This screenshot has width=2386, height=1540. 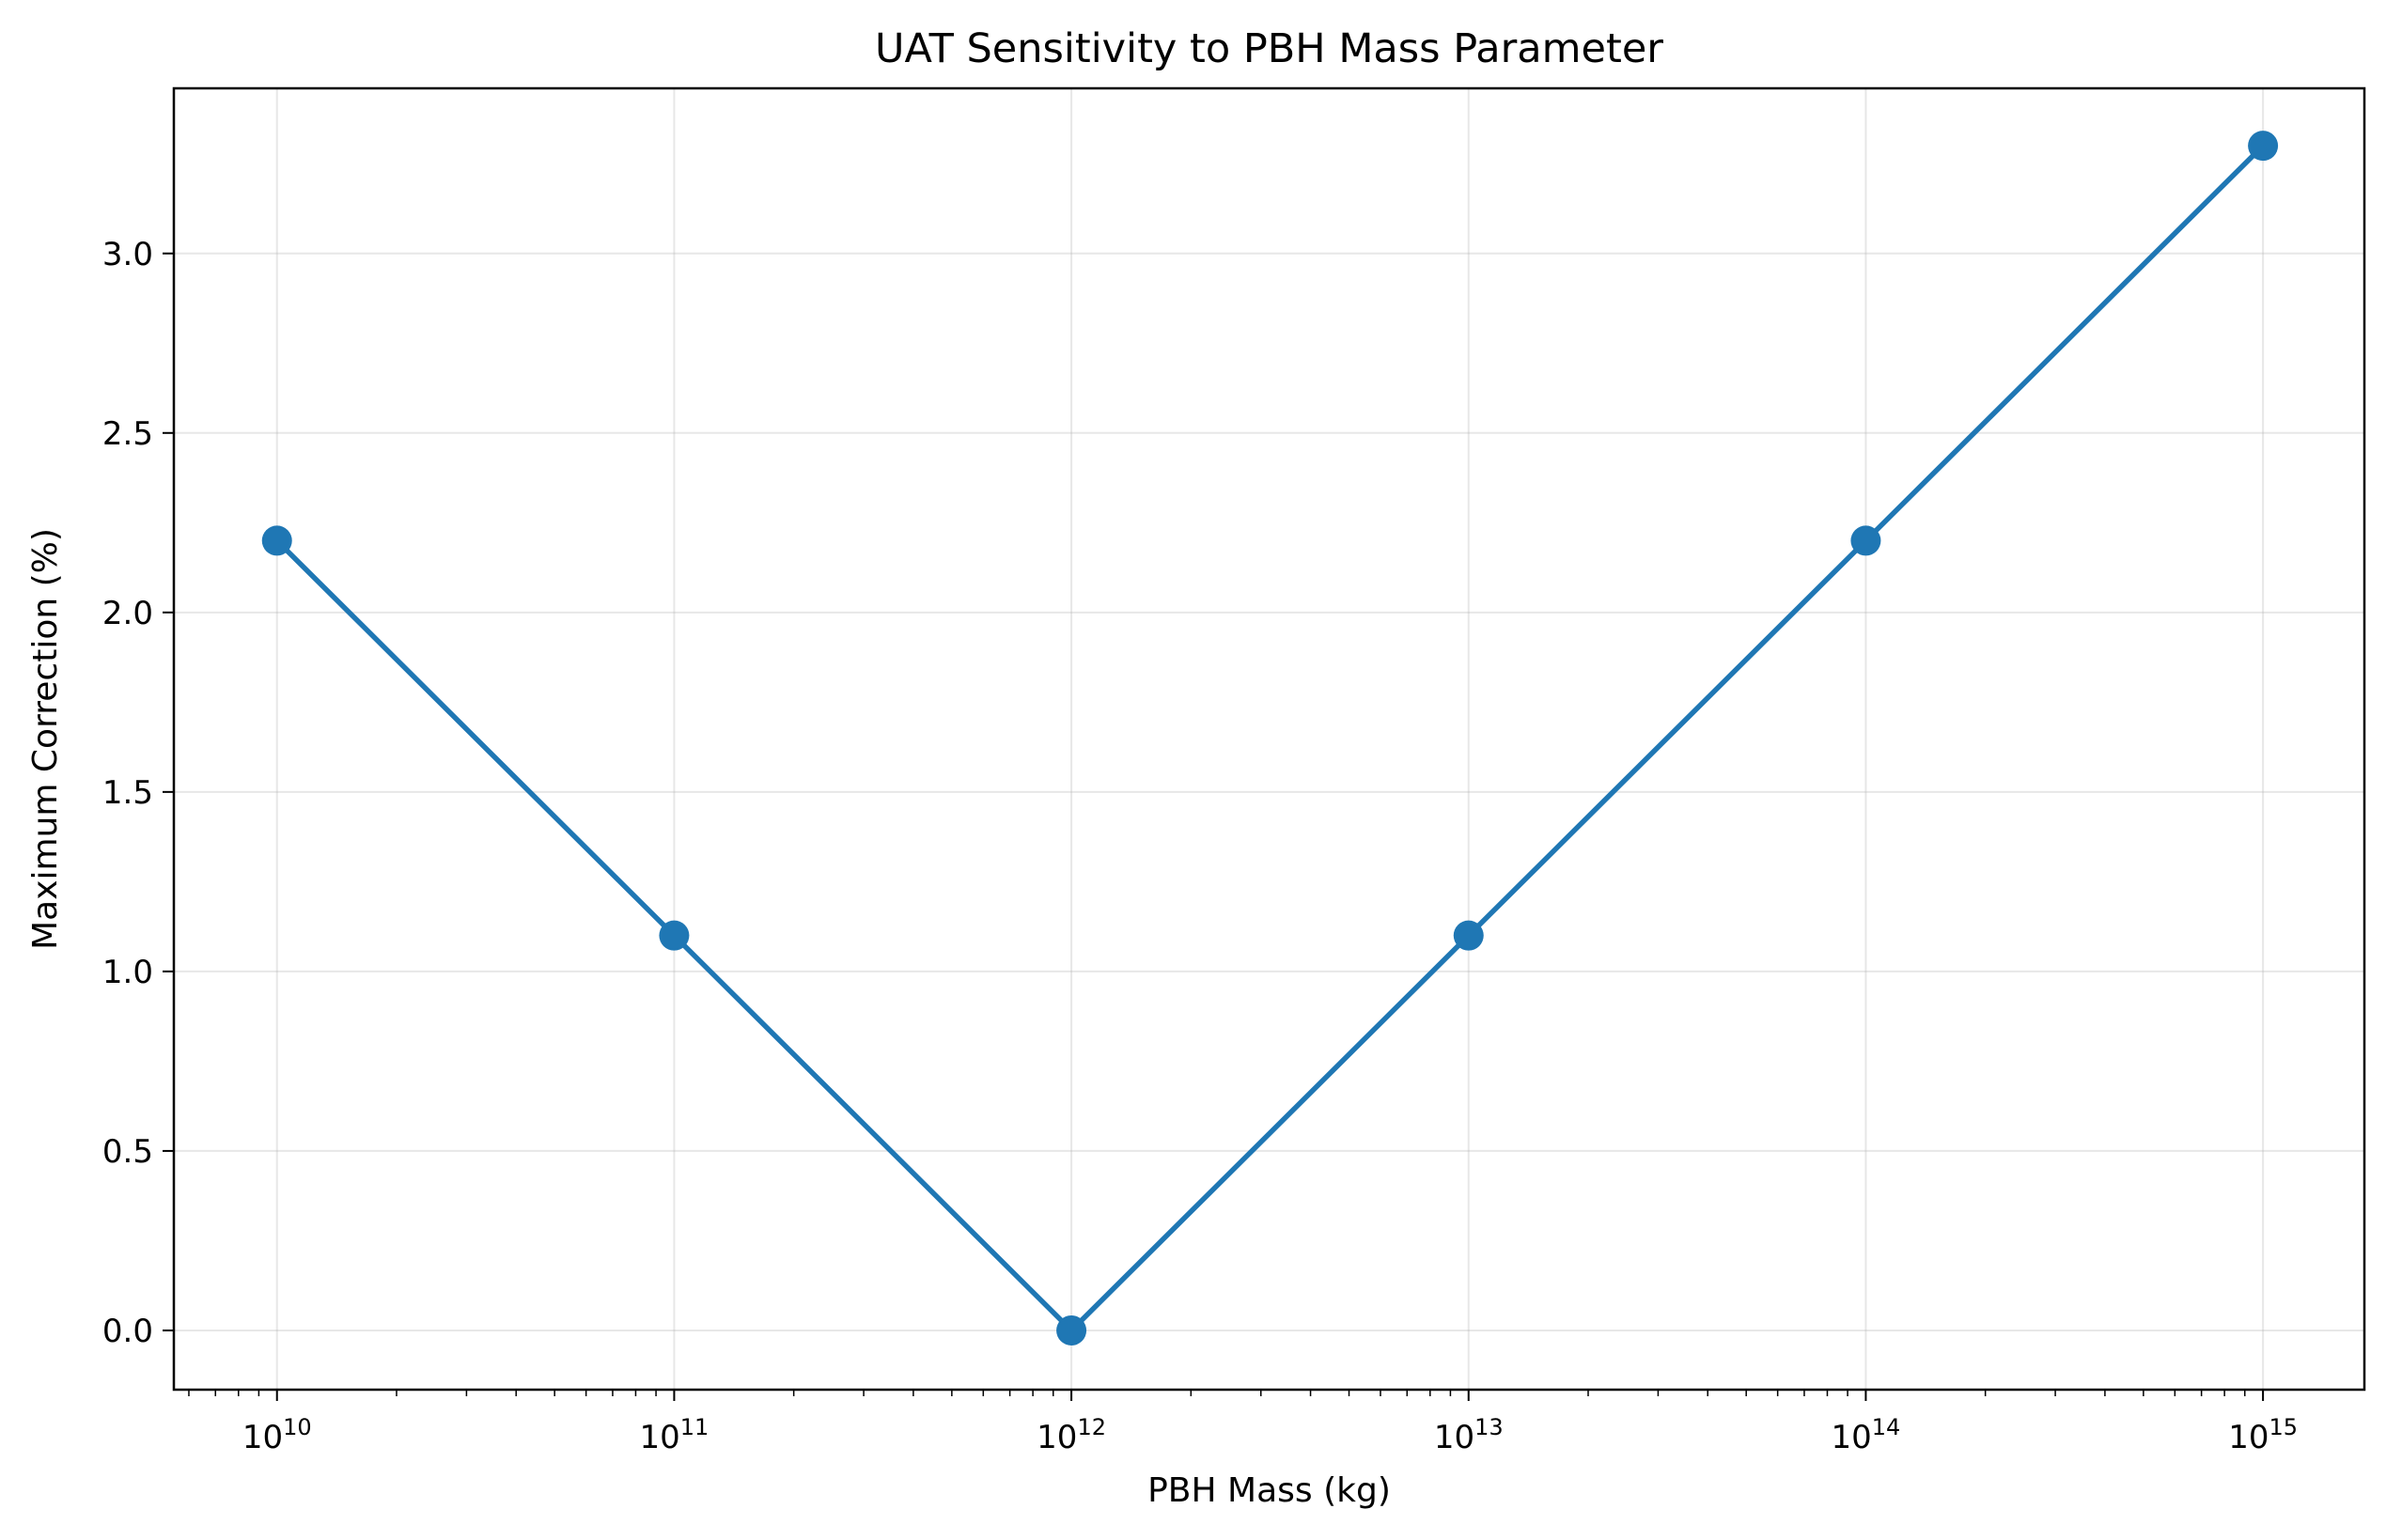 What do you see at coordinates (2263, 1435) in the screenshot?
I see `x-tick-label: 1015` at bounding box center [2263, 1435].